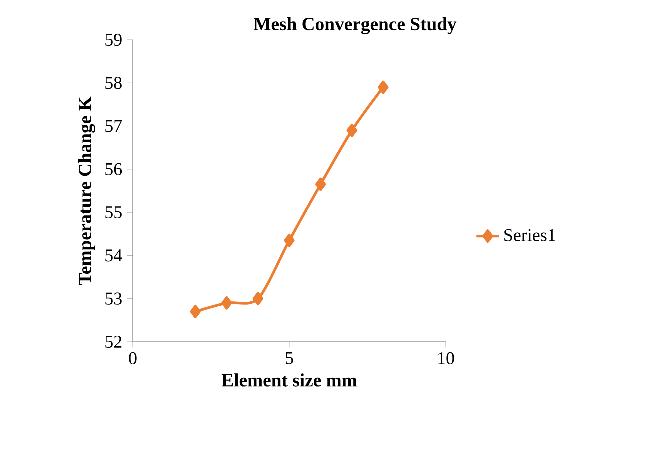  I want to click on y-axis-title: Temperature Change K, so click(87, 191).